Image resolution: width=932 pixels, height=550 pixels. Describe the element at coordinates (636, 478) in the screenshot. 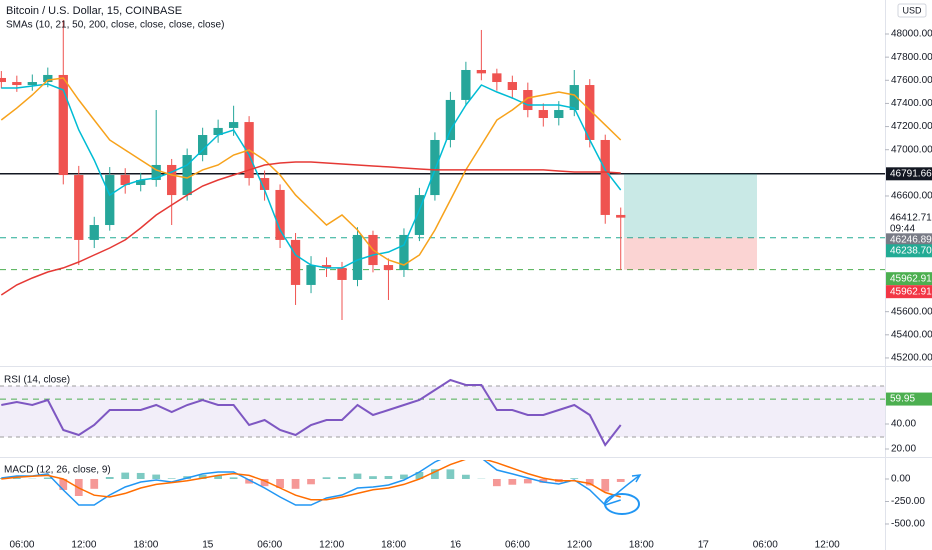

I see `annotation-arrowhead` at that location.